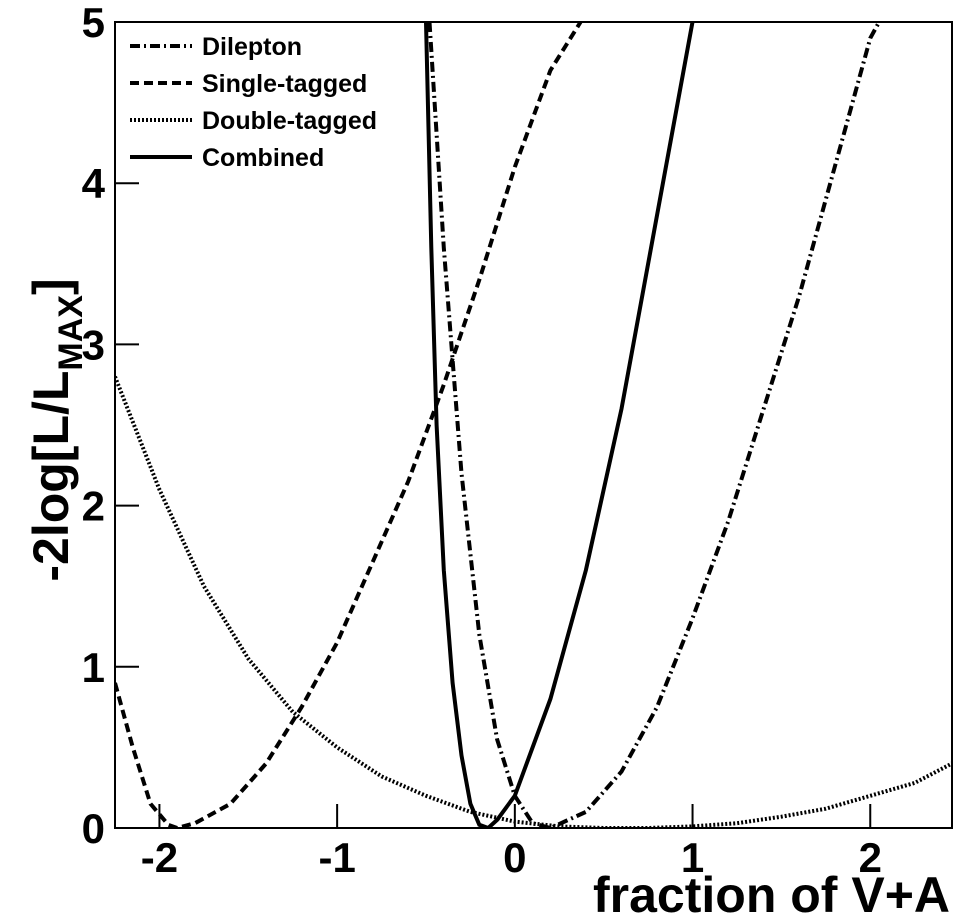 This screenshot has height=923, width=956. What do you see at coordinates (94, 183) in the screenshot?
I see `y-tick-label: 4` at bounding box center [94, 183].